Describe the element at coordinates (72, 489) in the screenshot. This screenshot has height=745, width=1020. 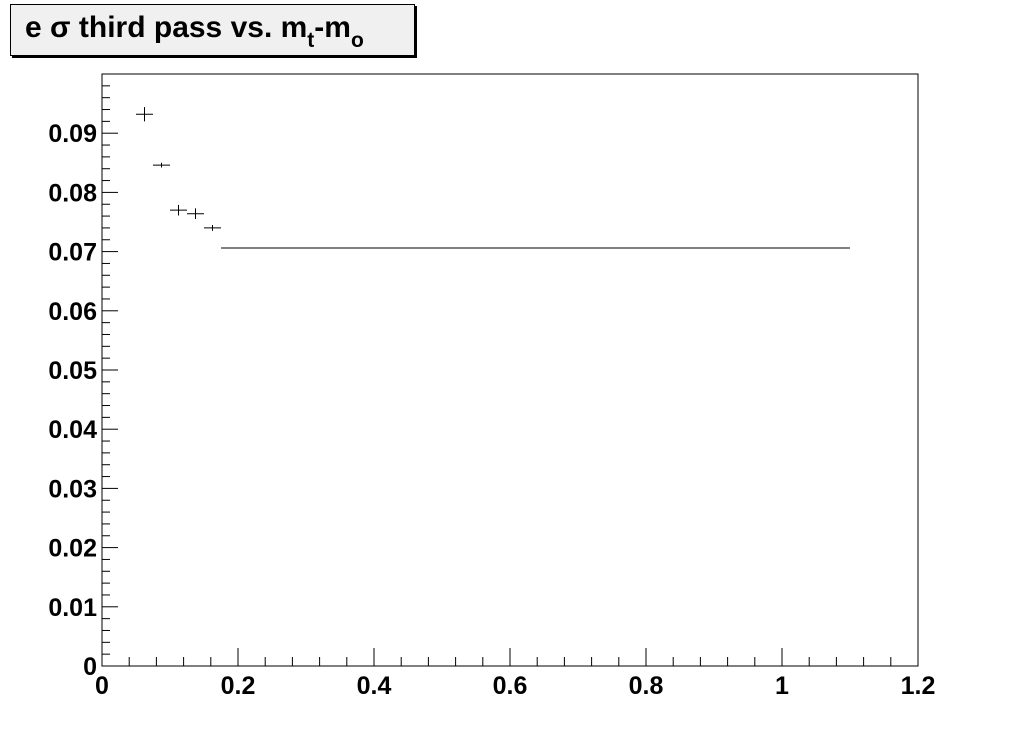
I see `y-tick-label: 0.03` at that location.